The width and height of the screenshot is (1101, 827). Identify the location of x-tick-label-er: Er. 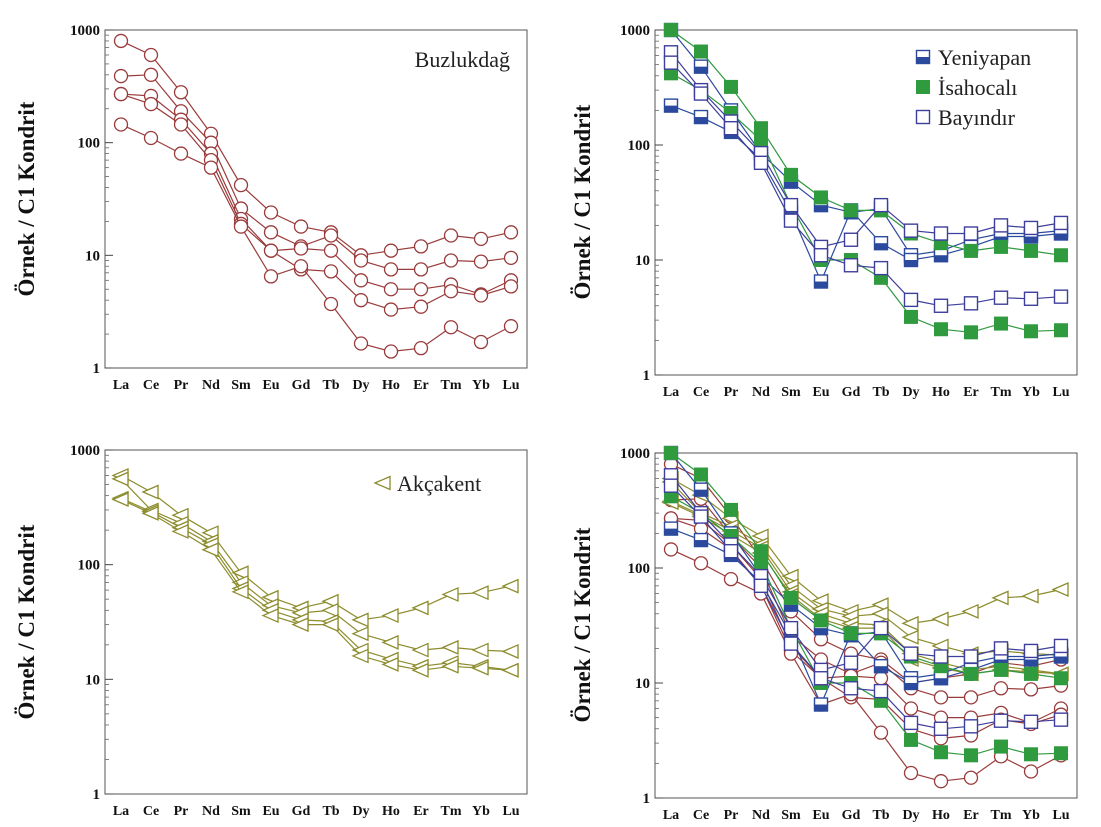
(421, 385).